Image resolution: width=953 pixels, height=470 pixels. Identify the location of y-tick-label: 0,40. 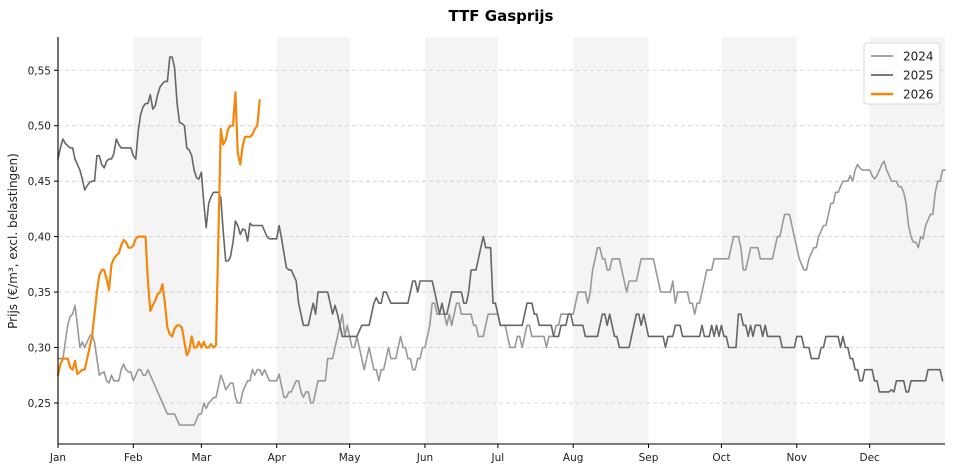
(39, 238).